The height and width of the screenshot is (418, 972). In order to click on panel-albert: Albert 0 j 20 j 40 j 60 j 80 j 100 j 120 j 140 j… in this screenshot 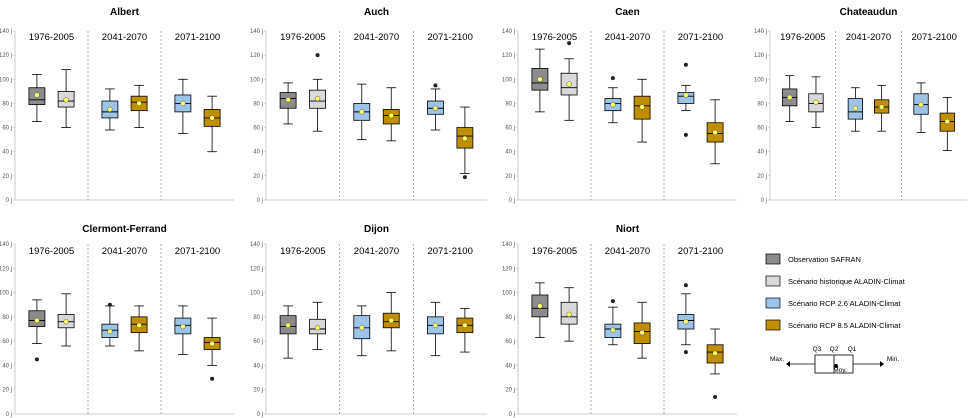, I will do `click(117, 105)`.